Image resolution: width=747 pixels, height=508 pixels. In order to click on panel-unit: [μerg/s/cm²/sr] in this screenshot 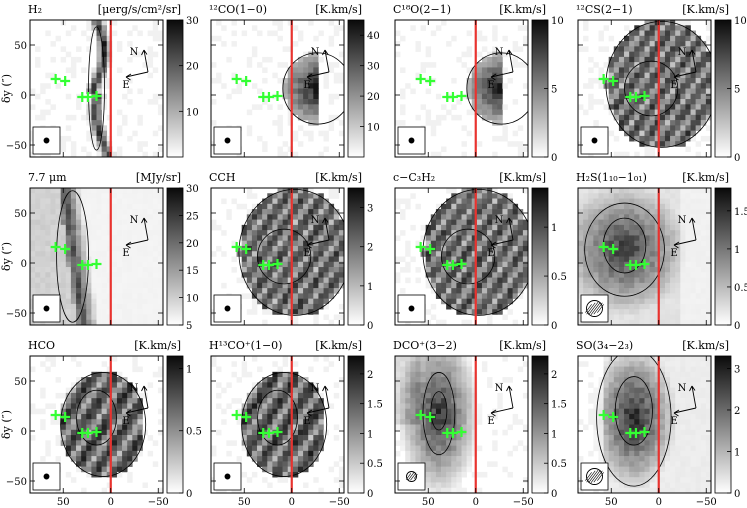, I will do `click(139, 9)`.